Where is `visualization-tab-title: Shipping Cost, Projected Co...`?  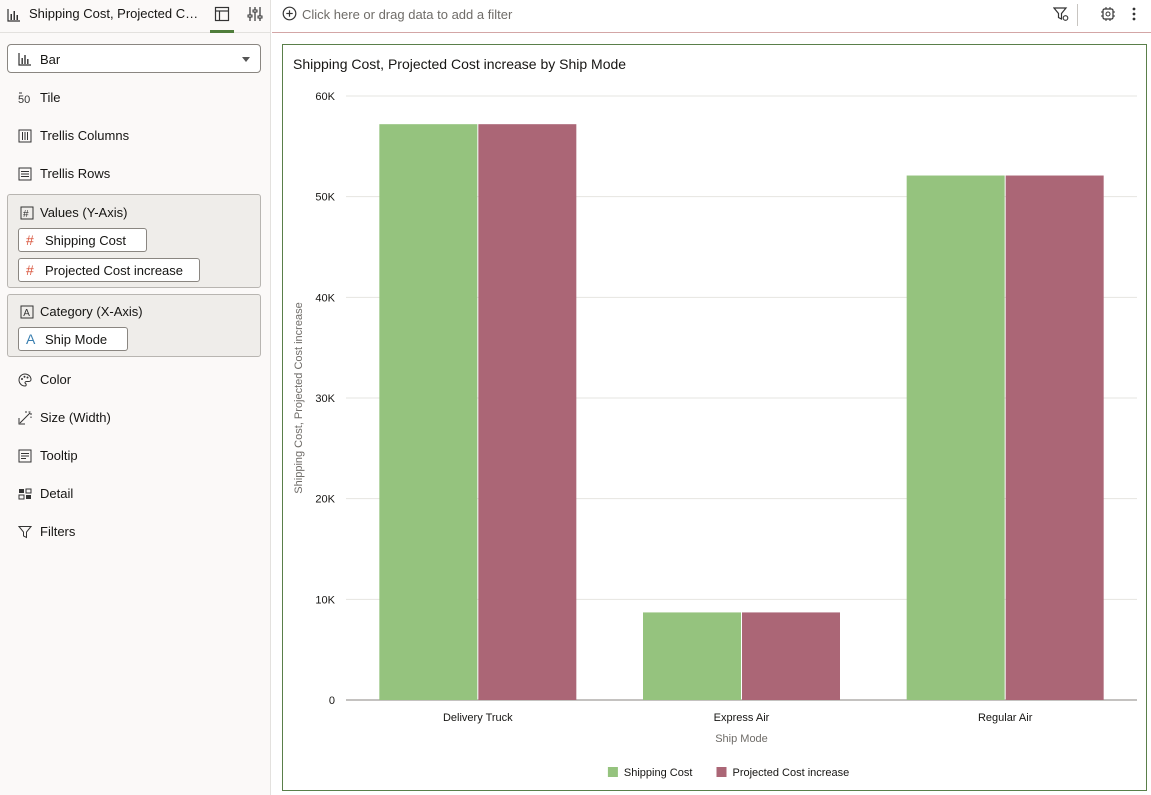 visualization-tab-title: Shipping Cost, Projected Co... is located at coordinates (115, 13).